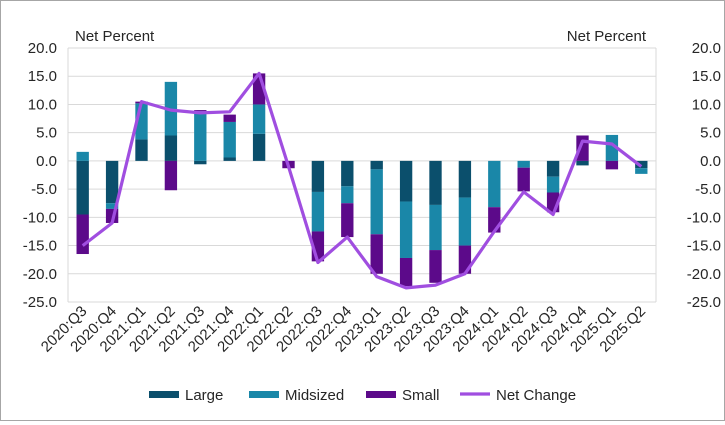  I want to click on y-tick-label-right: -10.0, so click(704, 217).